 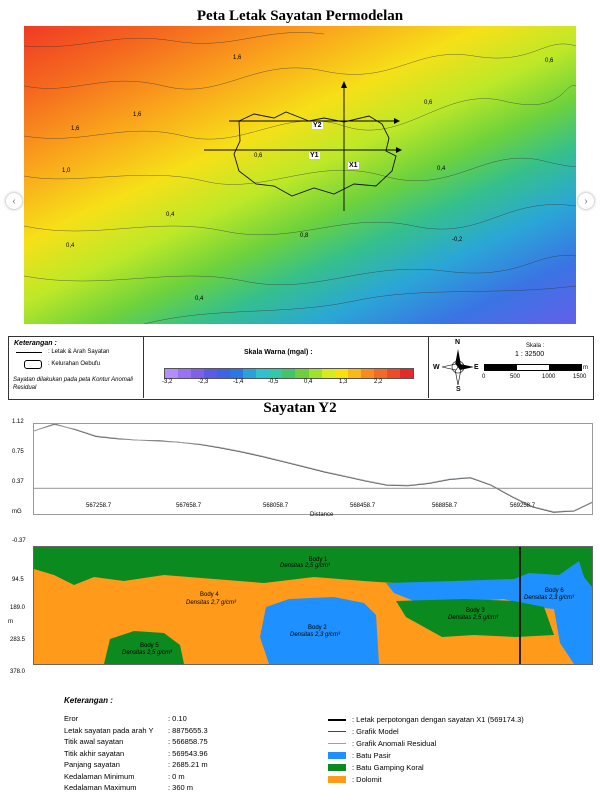 What do you see at coordinates (92, 764) in the screenshot?
I see `info-key: Panjang sayatan` at bounding box center [92, 764].